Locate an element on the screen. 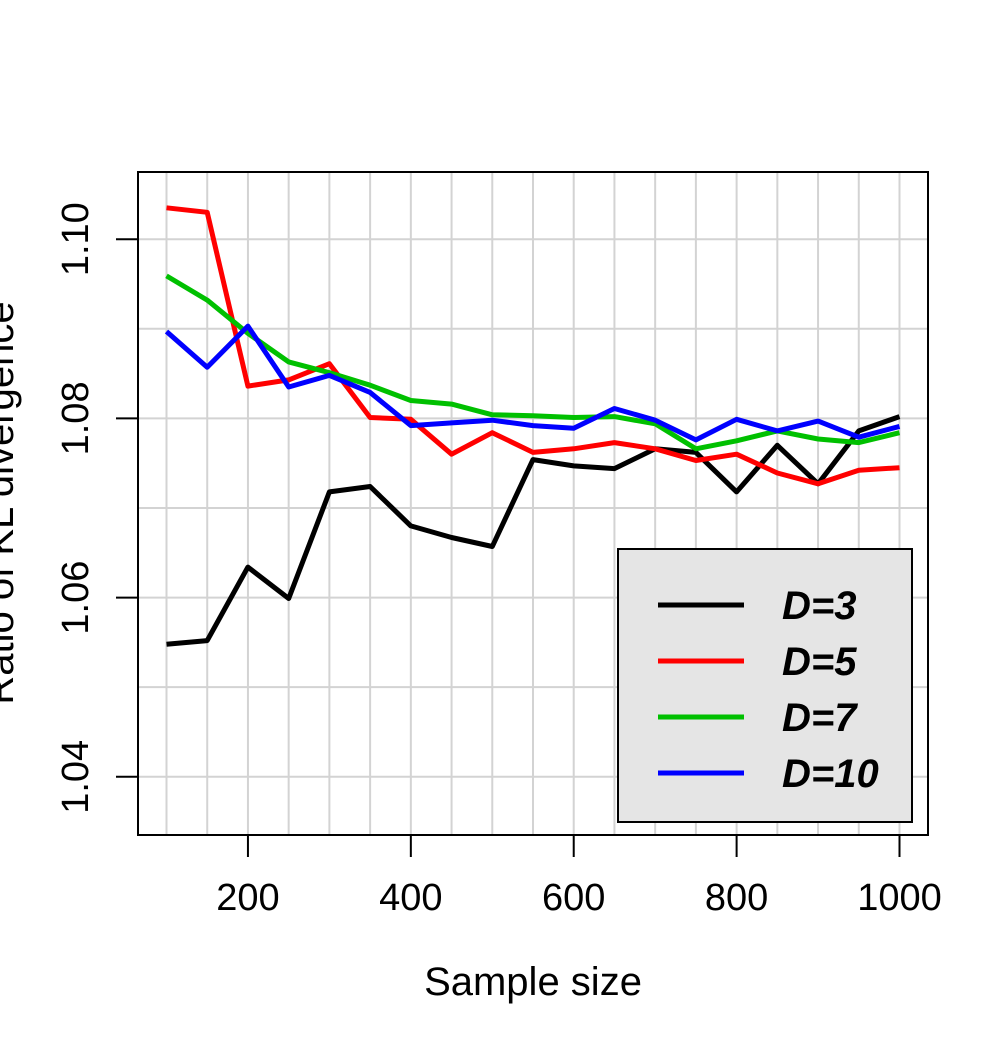  x-tick-label: 800 is located at coordinates (736, 898).